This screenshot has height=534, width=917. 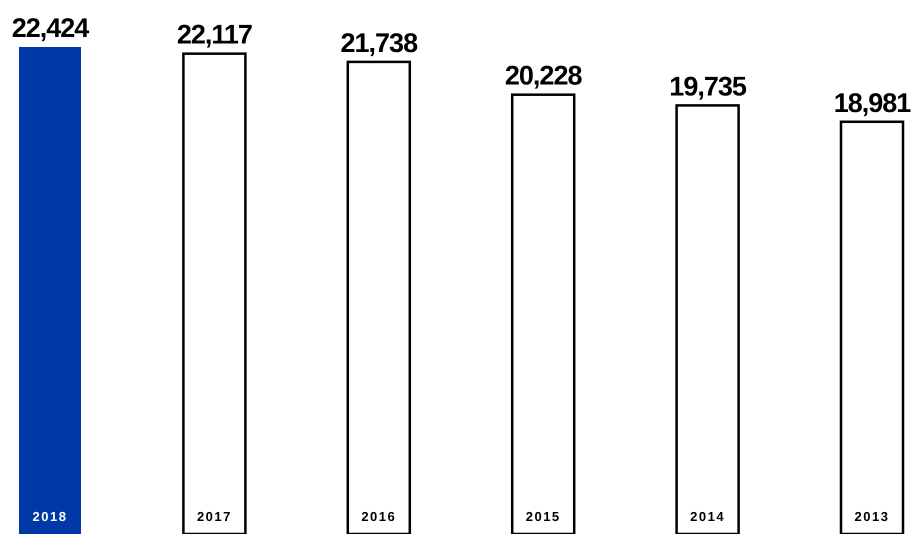 What do you see at coordinates (543, 516) in the screenshot?
I see `x-tick-label: 2015` at bounding box center [543, 516].